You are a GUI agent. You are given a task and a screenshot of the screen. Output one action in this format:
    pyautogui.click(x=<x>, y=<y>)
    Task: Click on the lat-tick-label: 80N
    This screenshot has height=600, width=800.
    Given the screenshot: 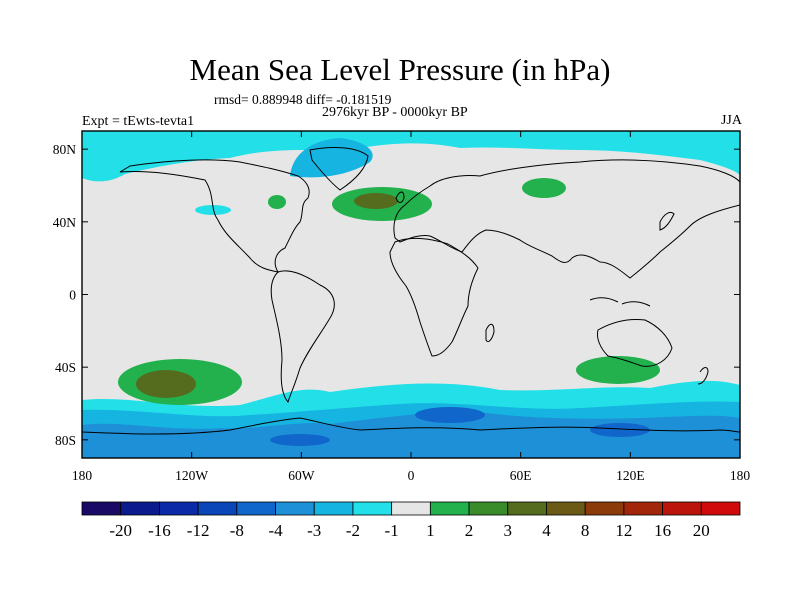 What is the action you would take?
    pyautogui.click(x=65, y=149)
    